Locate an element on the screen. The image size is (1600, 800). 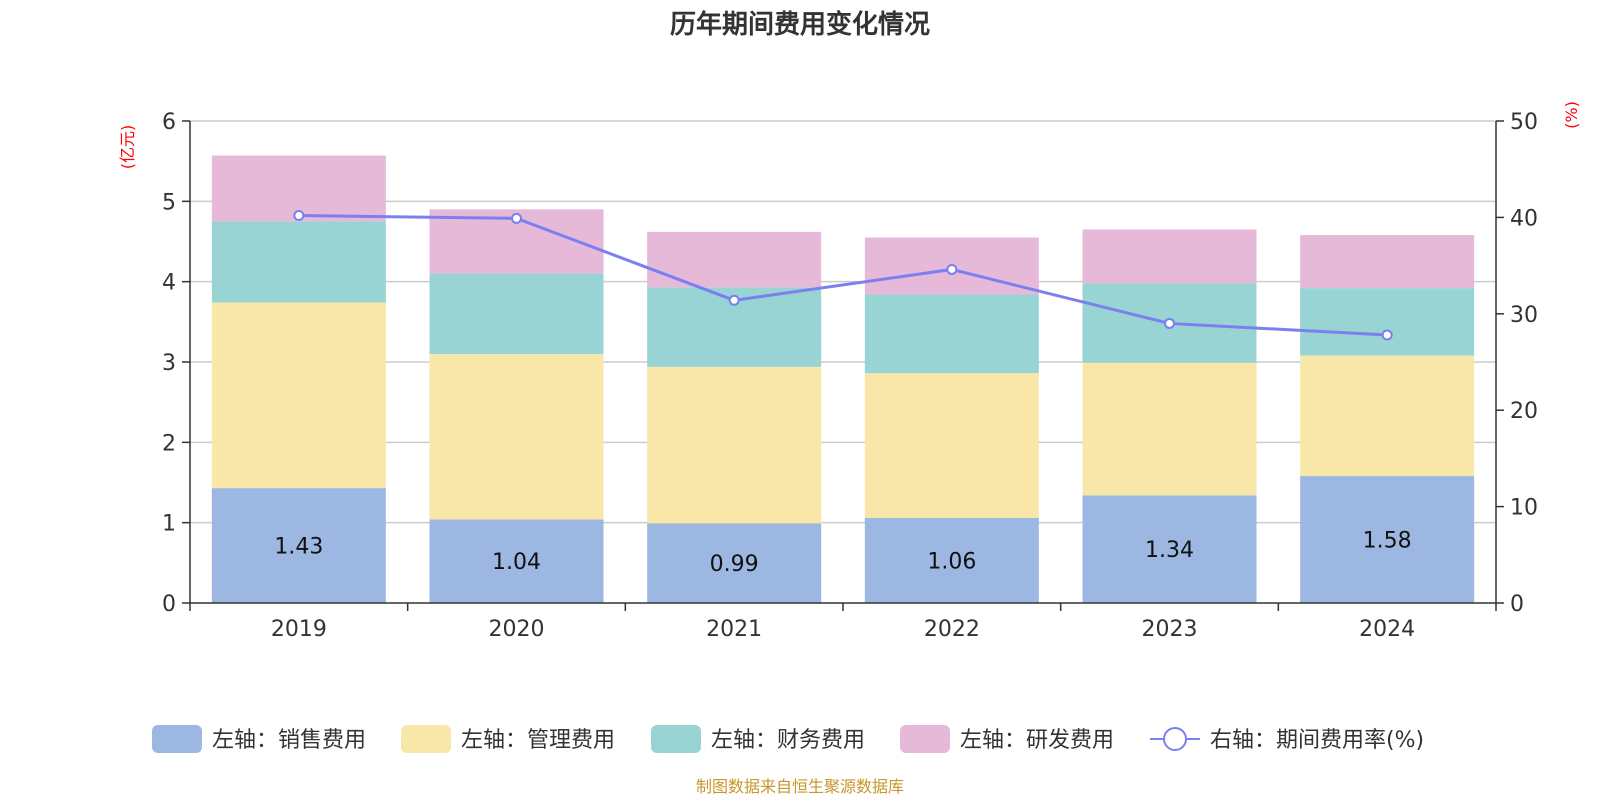
right-tick-label: 40 is located at coordinates (1524, 218).